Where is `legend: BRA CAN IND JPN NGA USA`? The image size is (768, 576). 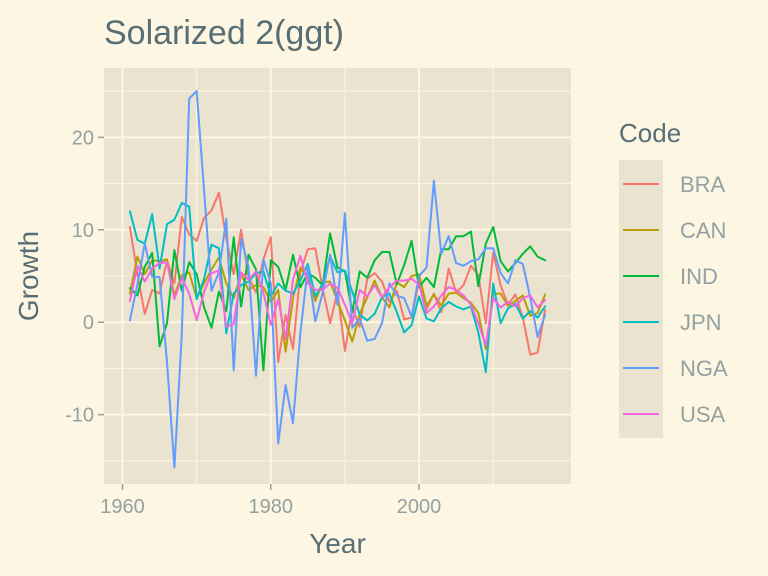
legend: BRA CAN IND JPN NGA USA is located at coordinates (675, 299).